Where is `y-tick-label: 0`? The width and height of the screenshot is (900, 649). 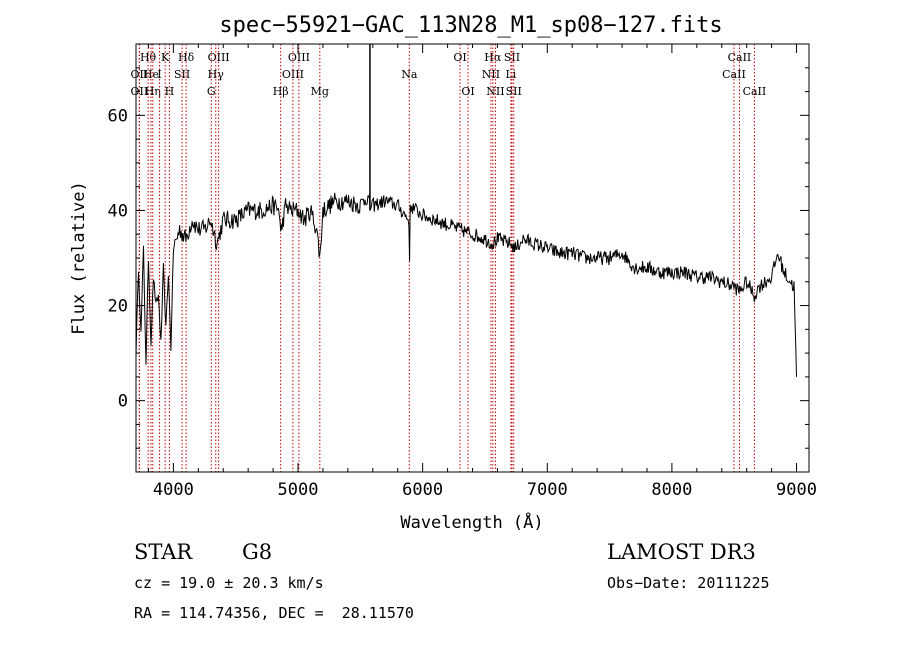 y-tick-label: 0 is located at coordinates (123, 402).